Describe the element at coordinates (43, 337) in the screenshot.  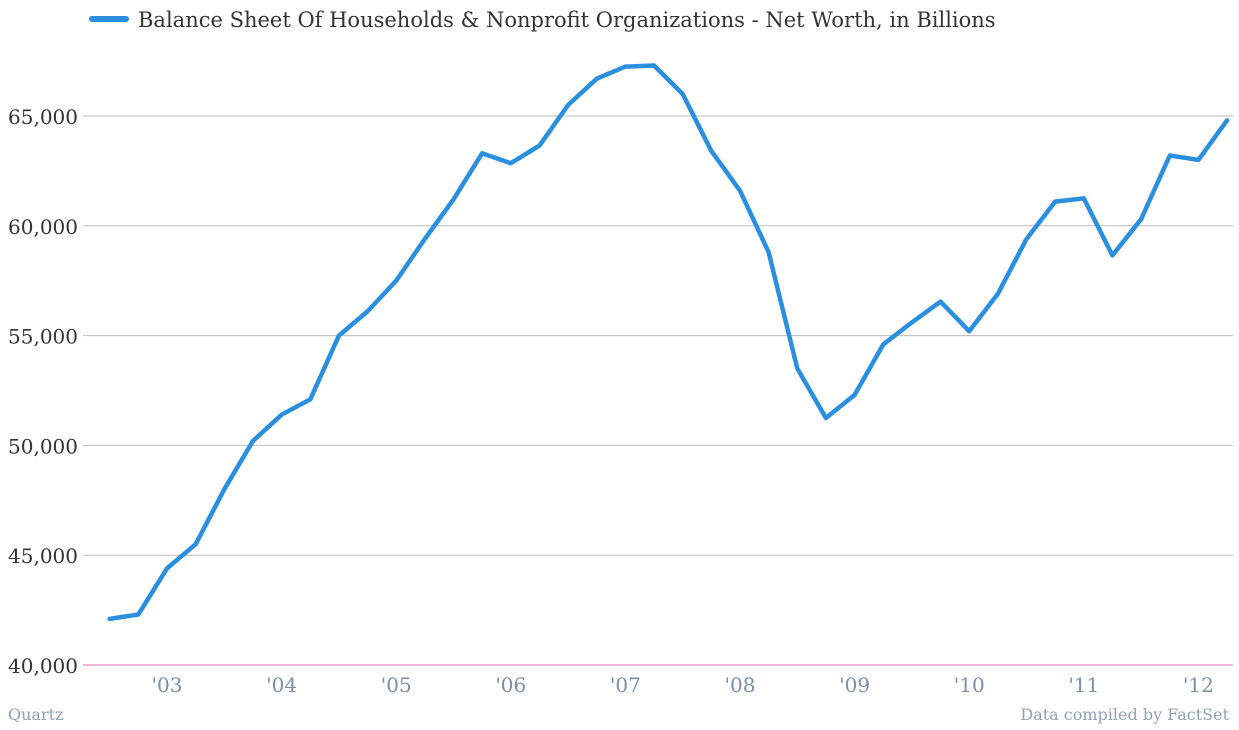
I see `y-tick-label: 55,000` at that location.